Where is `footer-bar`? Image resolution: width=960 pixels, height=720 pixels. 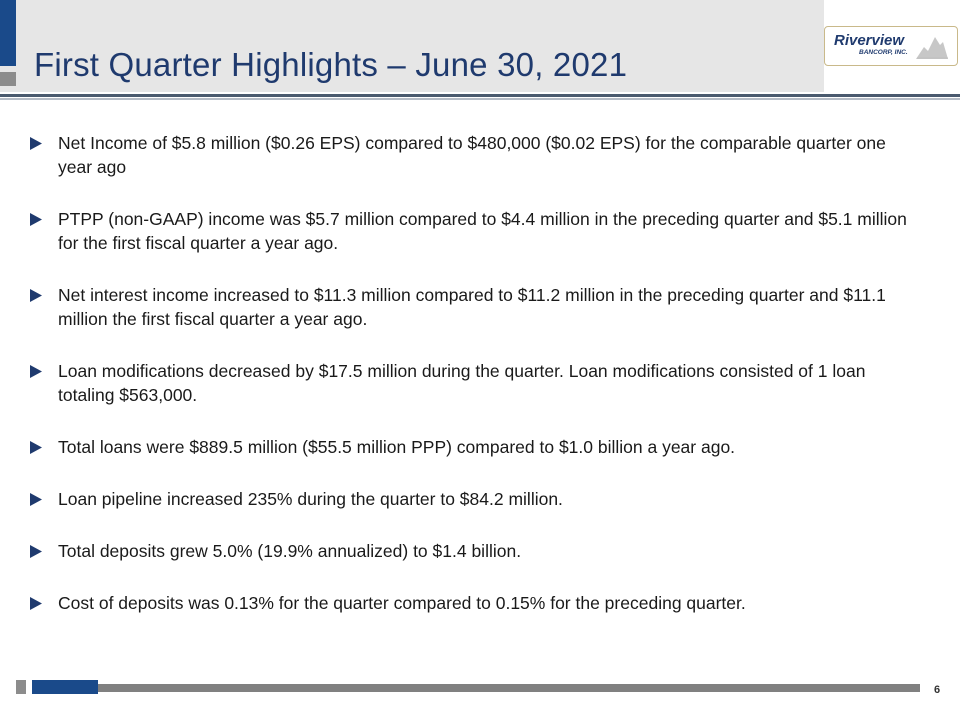 footer-bar is located at coordinates (509, 688).